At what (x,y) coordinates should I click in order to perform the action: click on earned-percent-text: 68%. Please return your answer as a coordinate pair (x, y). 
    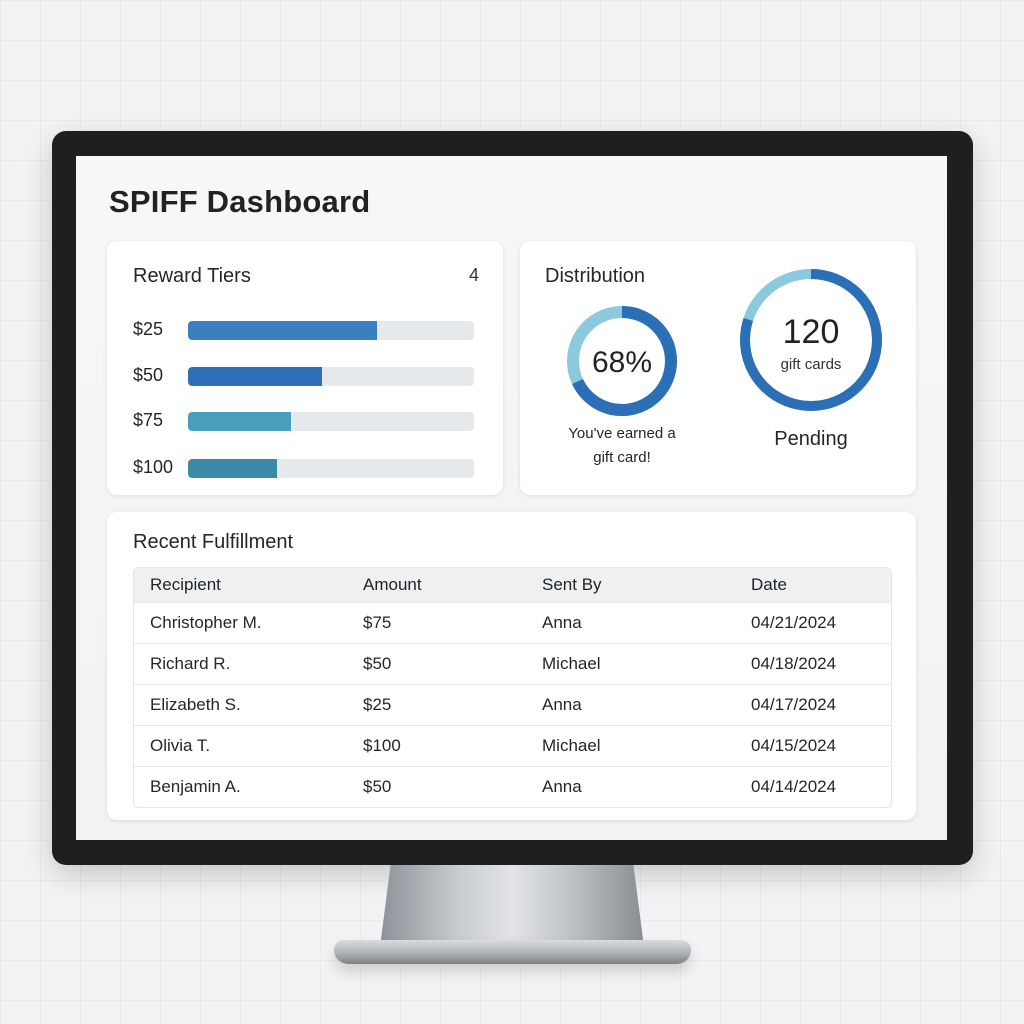
    Looking at the image, I should click on (622, 362).